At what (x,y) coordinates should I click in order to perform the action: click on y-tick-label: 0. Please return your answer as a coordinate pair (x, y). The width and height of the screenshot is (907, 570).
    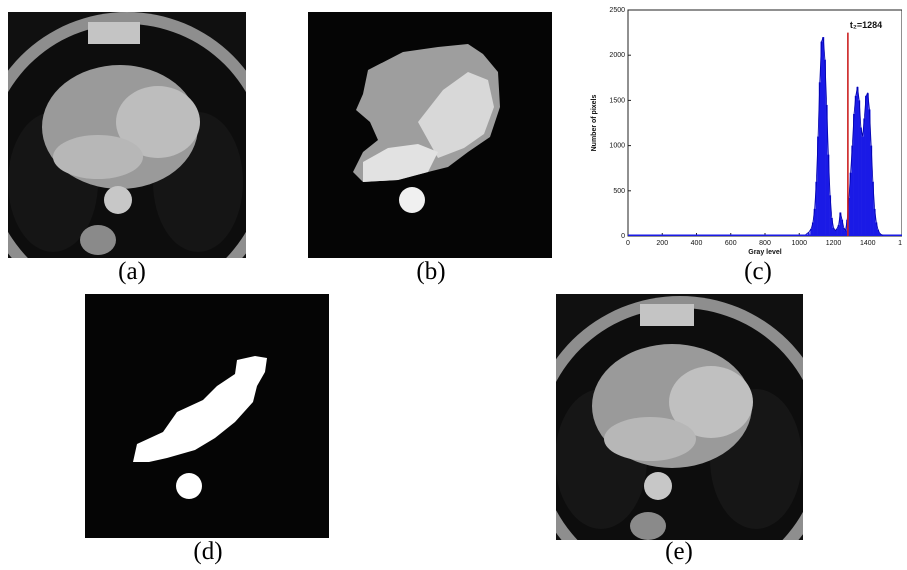
    Looking at the image, I should click on (623, 236).